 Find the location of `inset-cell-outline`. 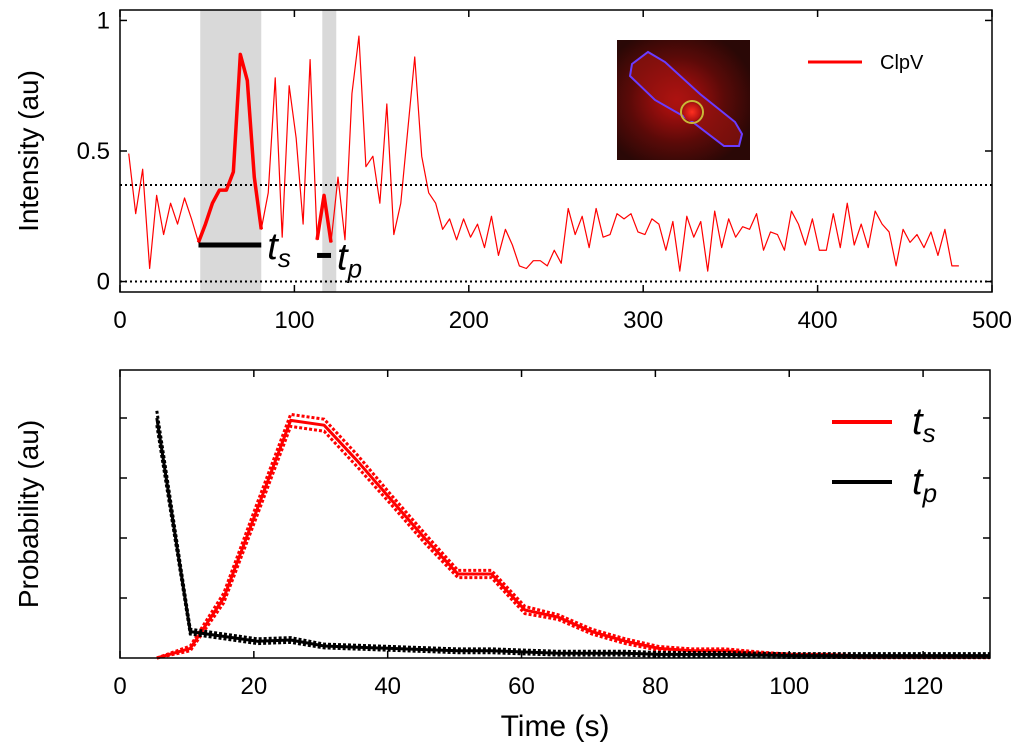

inset-cell-outline is located at coordinates (686, 98).